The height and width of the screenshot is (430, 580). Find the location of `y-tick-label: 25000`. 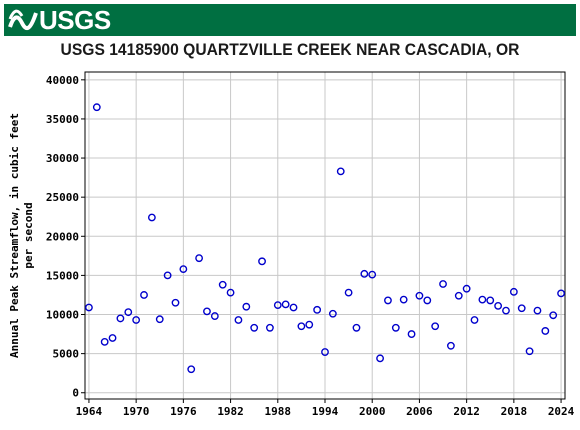

y-tick-label: 25000 is located at coordinates (62, 197).